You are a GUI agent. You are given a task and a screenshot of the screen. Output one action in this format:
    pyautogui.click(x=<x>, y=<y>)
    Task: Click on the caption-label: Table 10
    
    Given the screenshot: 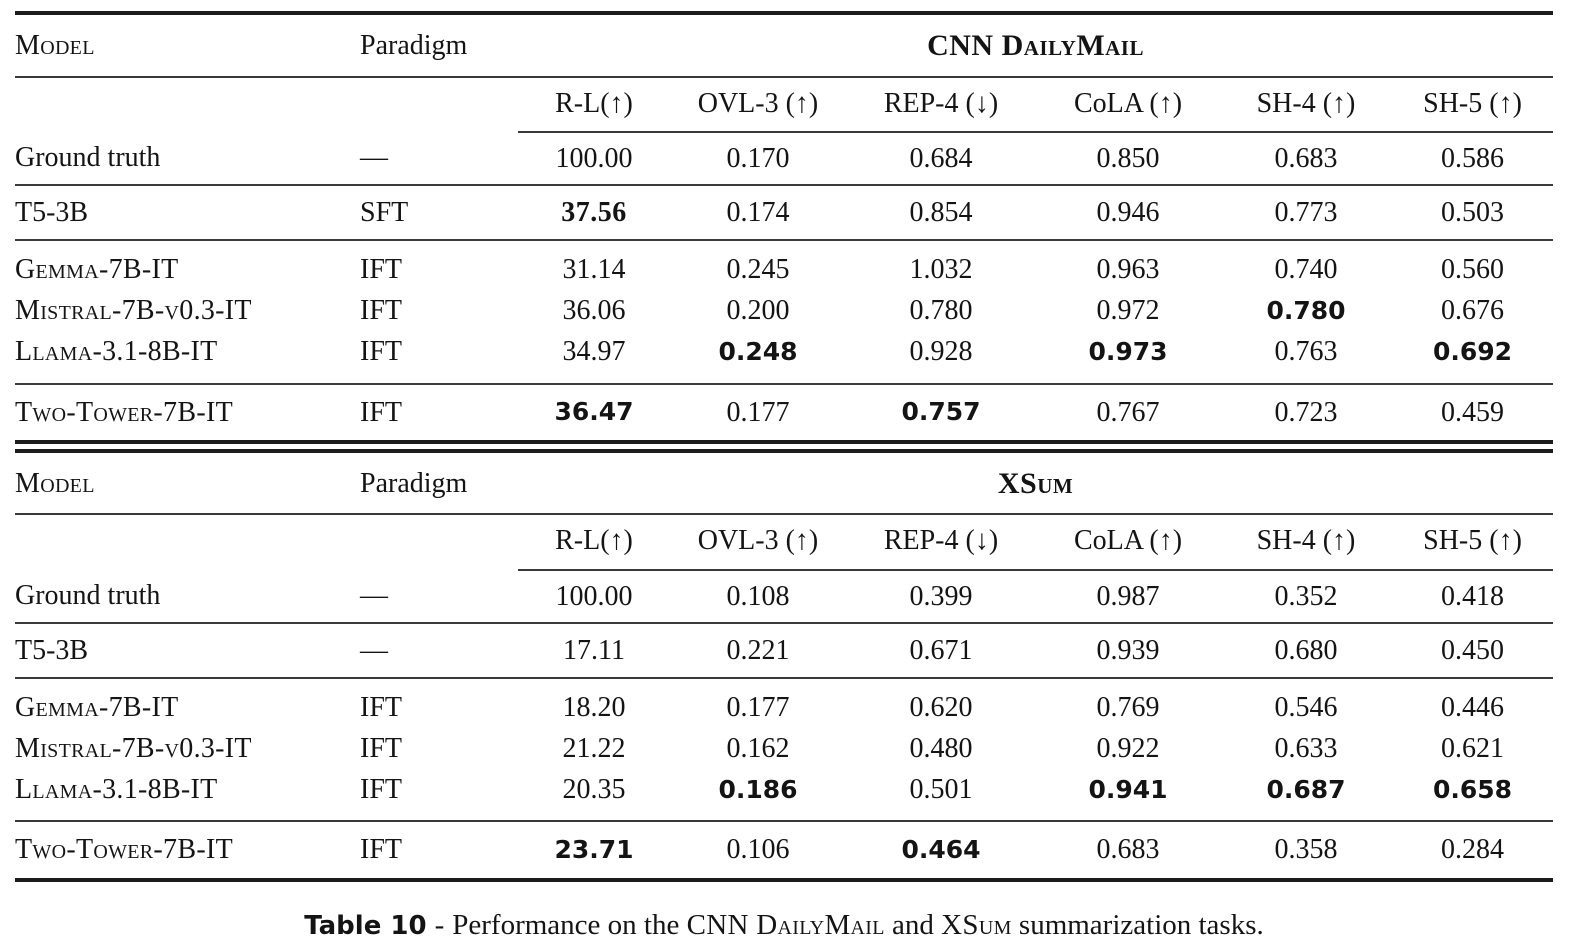 What is the action you would take?
    pyautogui.click(x=365, y=925)
    